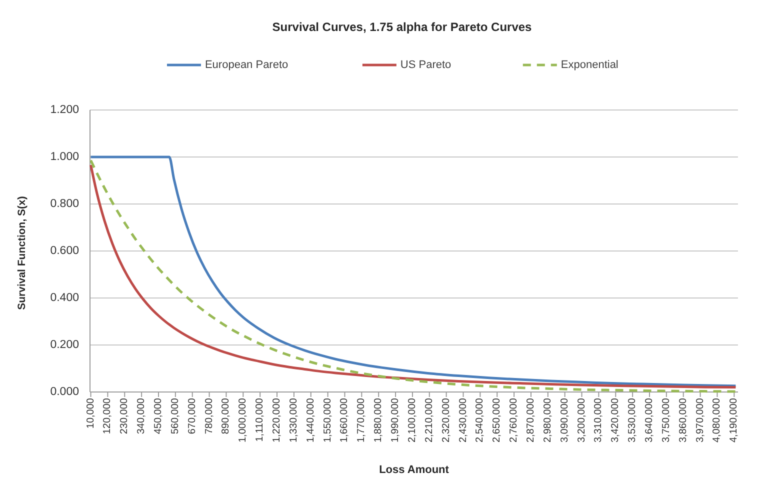 The height and width of the screenshot is (492, 769). Describe the element at coordinates (414, 470) in the screenshot. I see `x-axis-title: Loss Amount` at that location.